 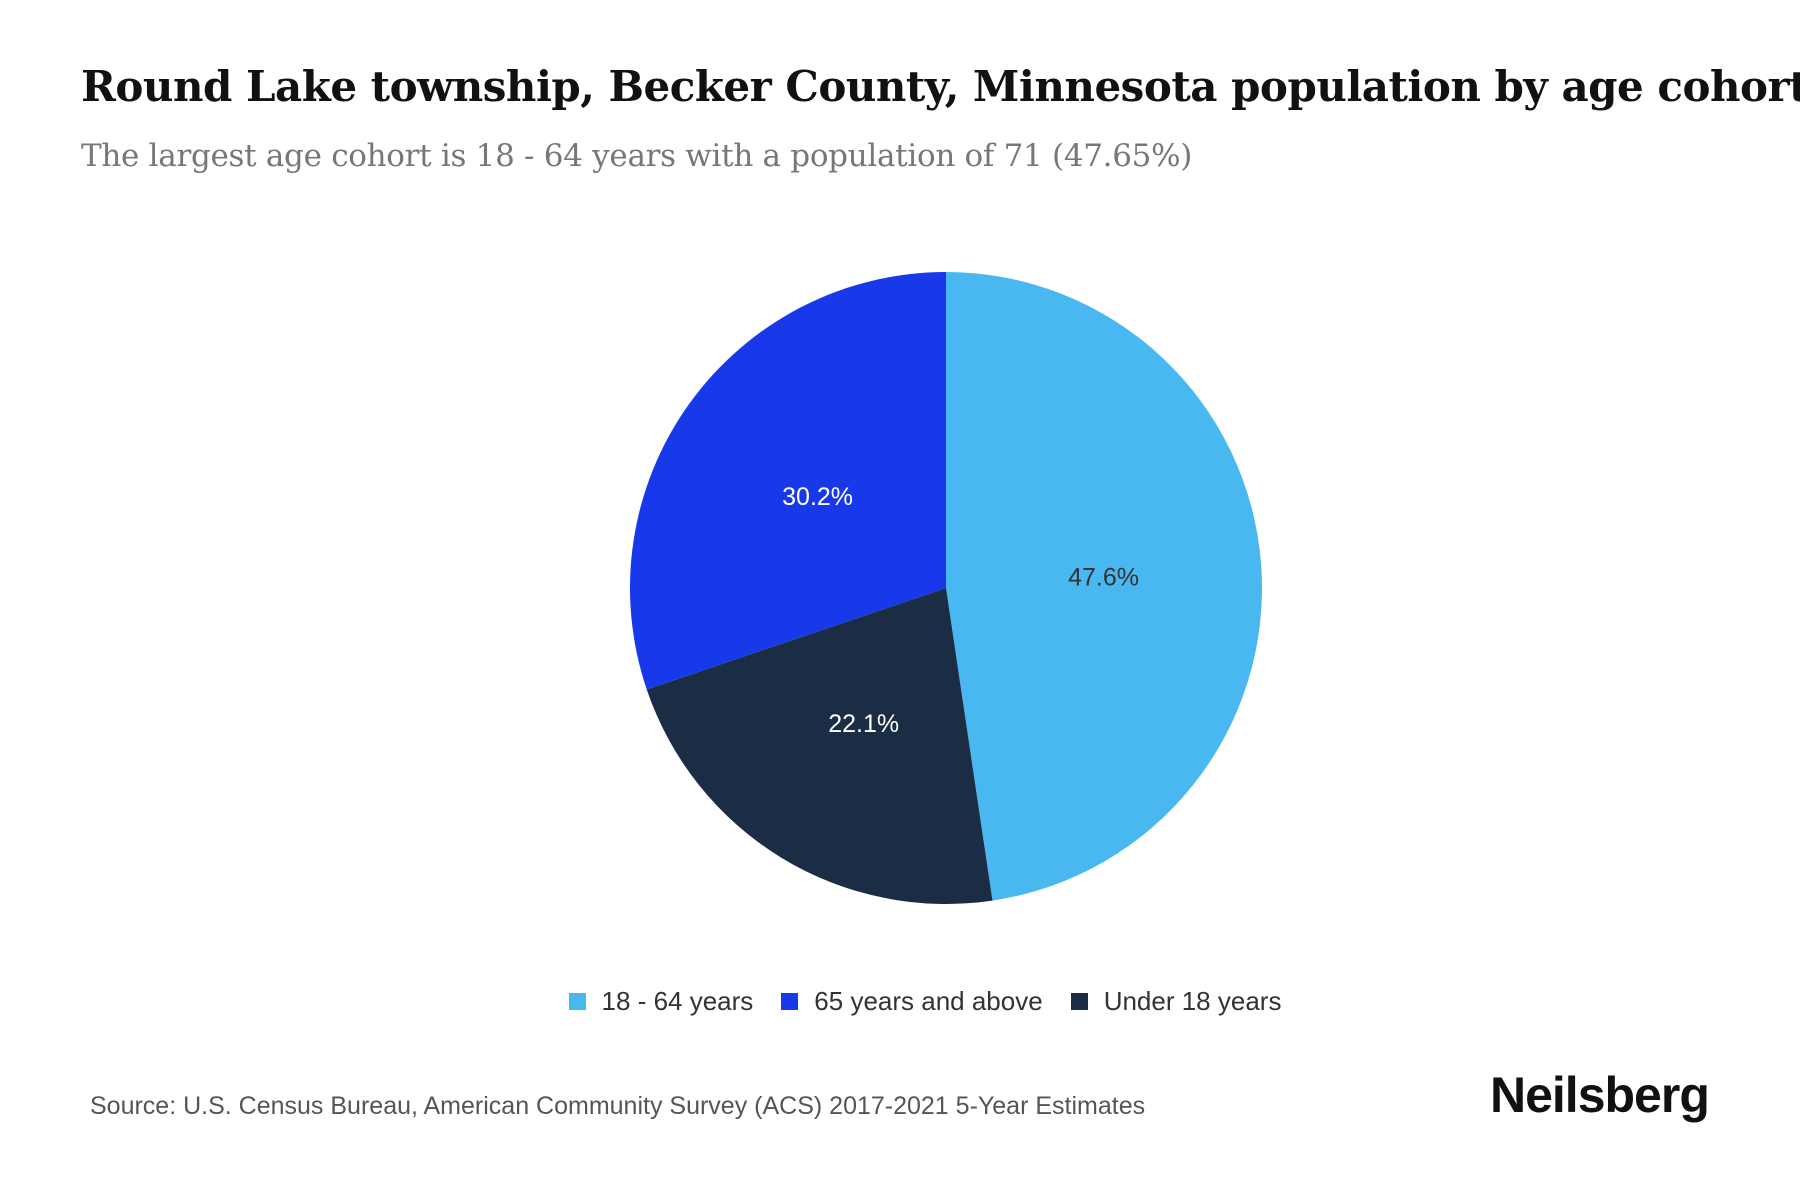 What do you see at coordinates (817, 497) in the screenshot?
I see `slice-data-label: 30.2%` at bounding box center [817, 497].